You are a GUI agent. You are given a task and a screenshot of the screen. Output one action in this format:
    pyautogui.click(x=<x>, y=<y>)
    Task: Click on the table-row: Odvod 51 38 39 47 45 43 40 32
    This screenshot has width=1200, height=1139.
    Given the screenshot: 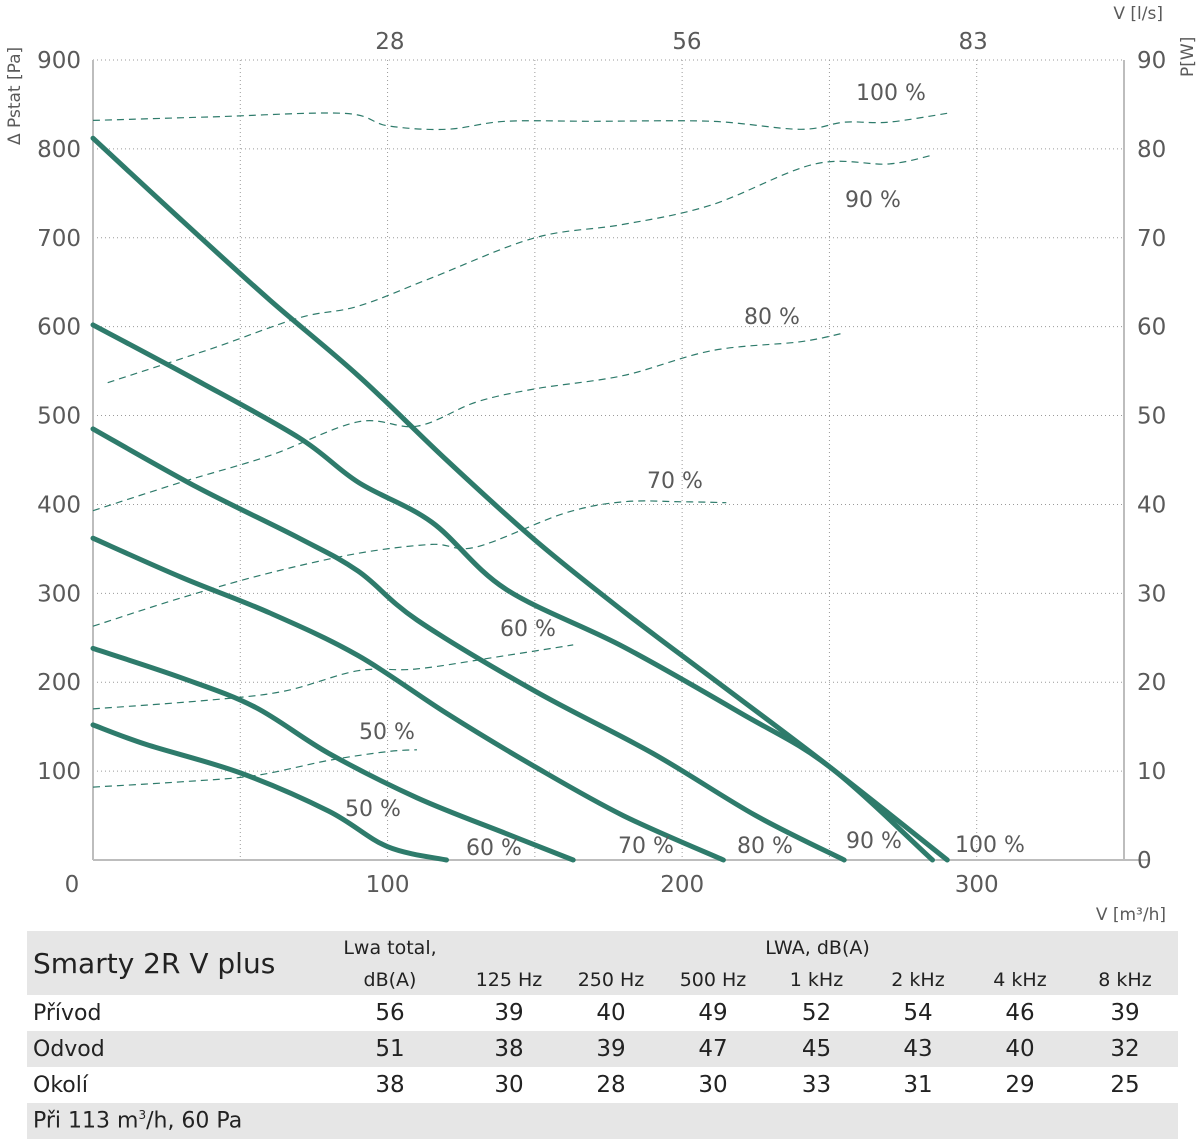 What is the action you would take?
    pyautogui.click(x=602, y=1049)
    